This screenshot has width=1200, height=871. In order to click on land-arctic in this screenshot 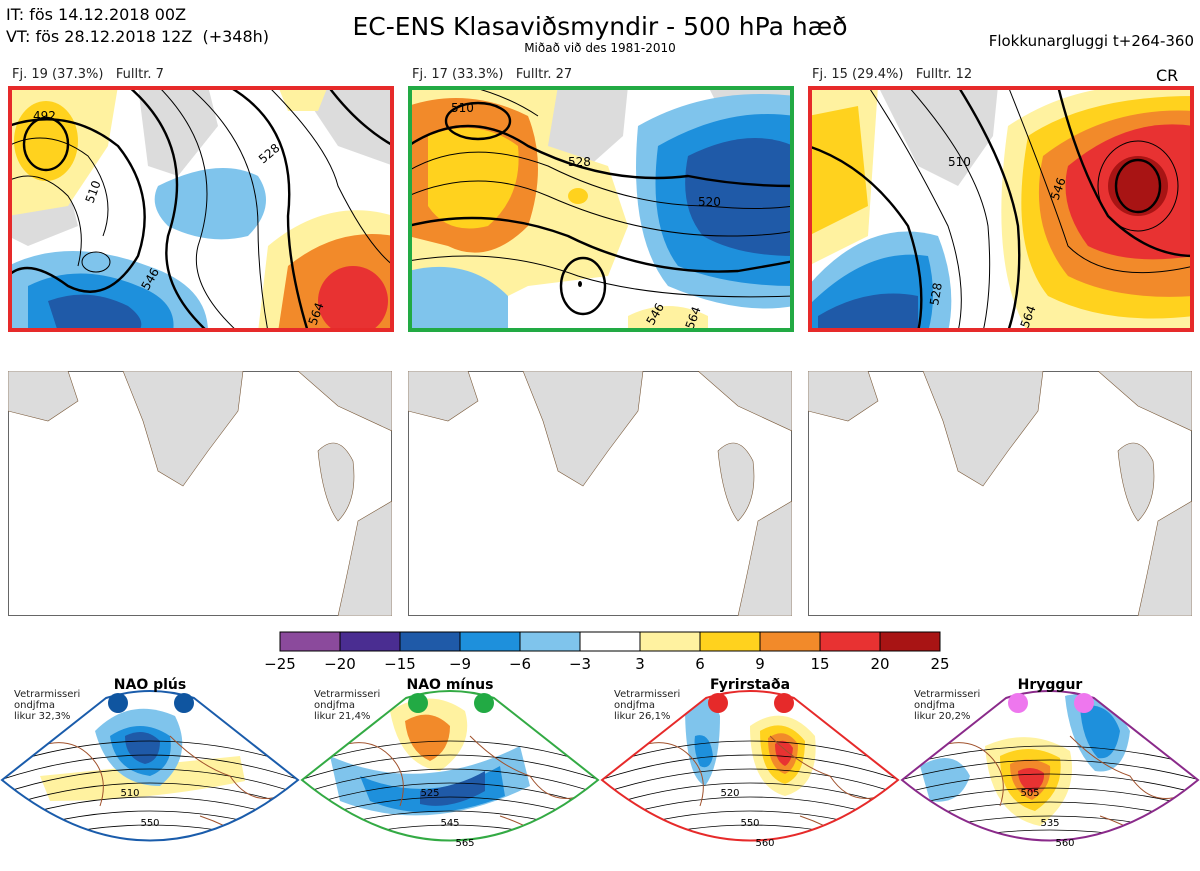, I will do `click(346, 126)`.